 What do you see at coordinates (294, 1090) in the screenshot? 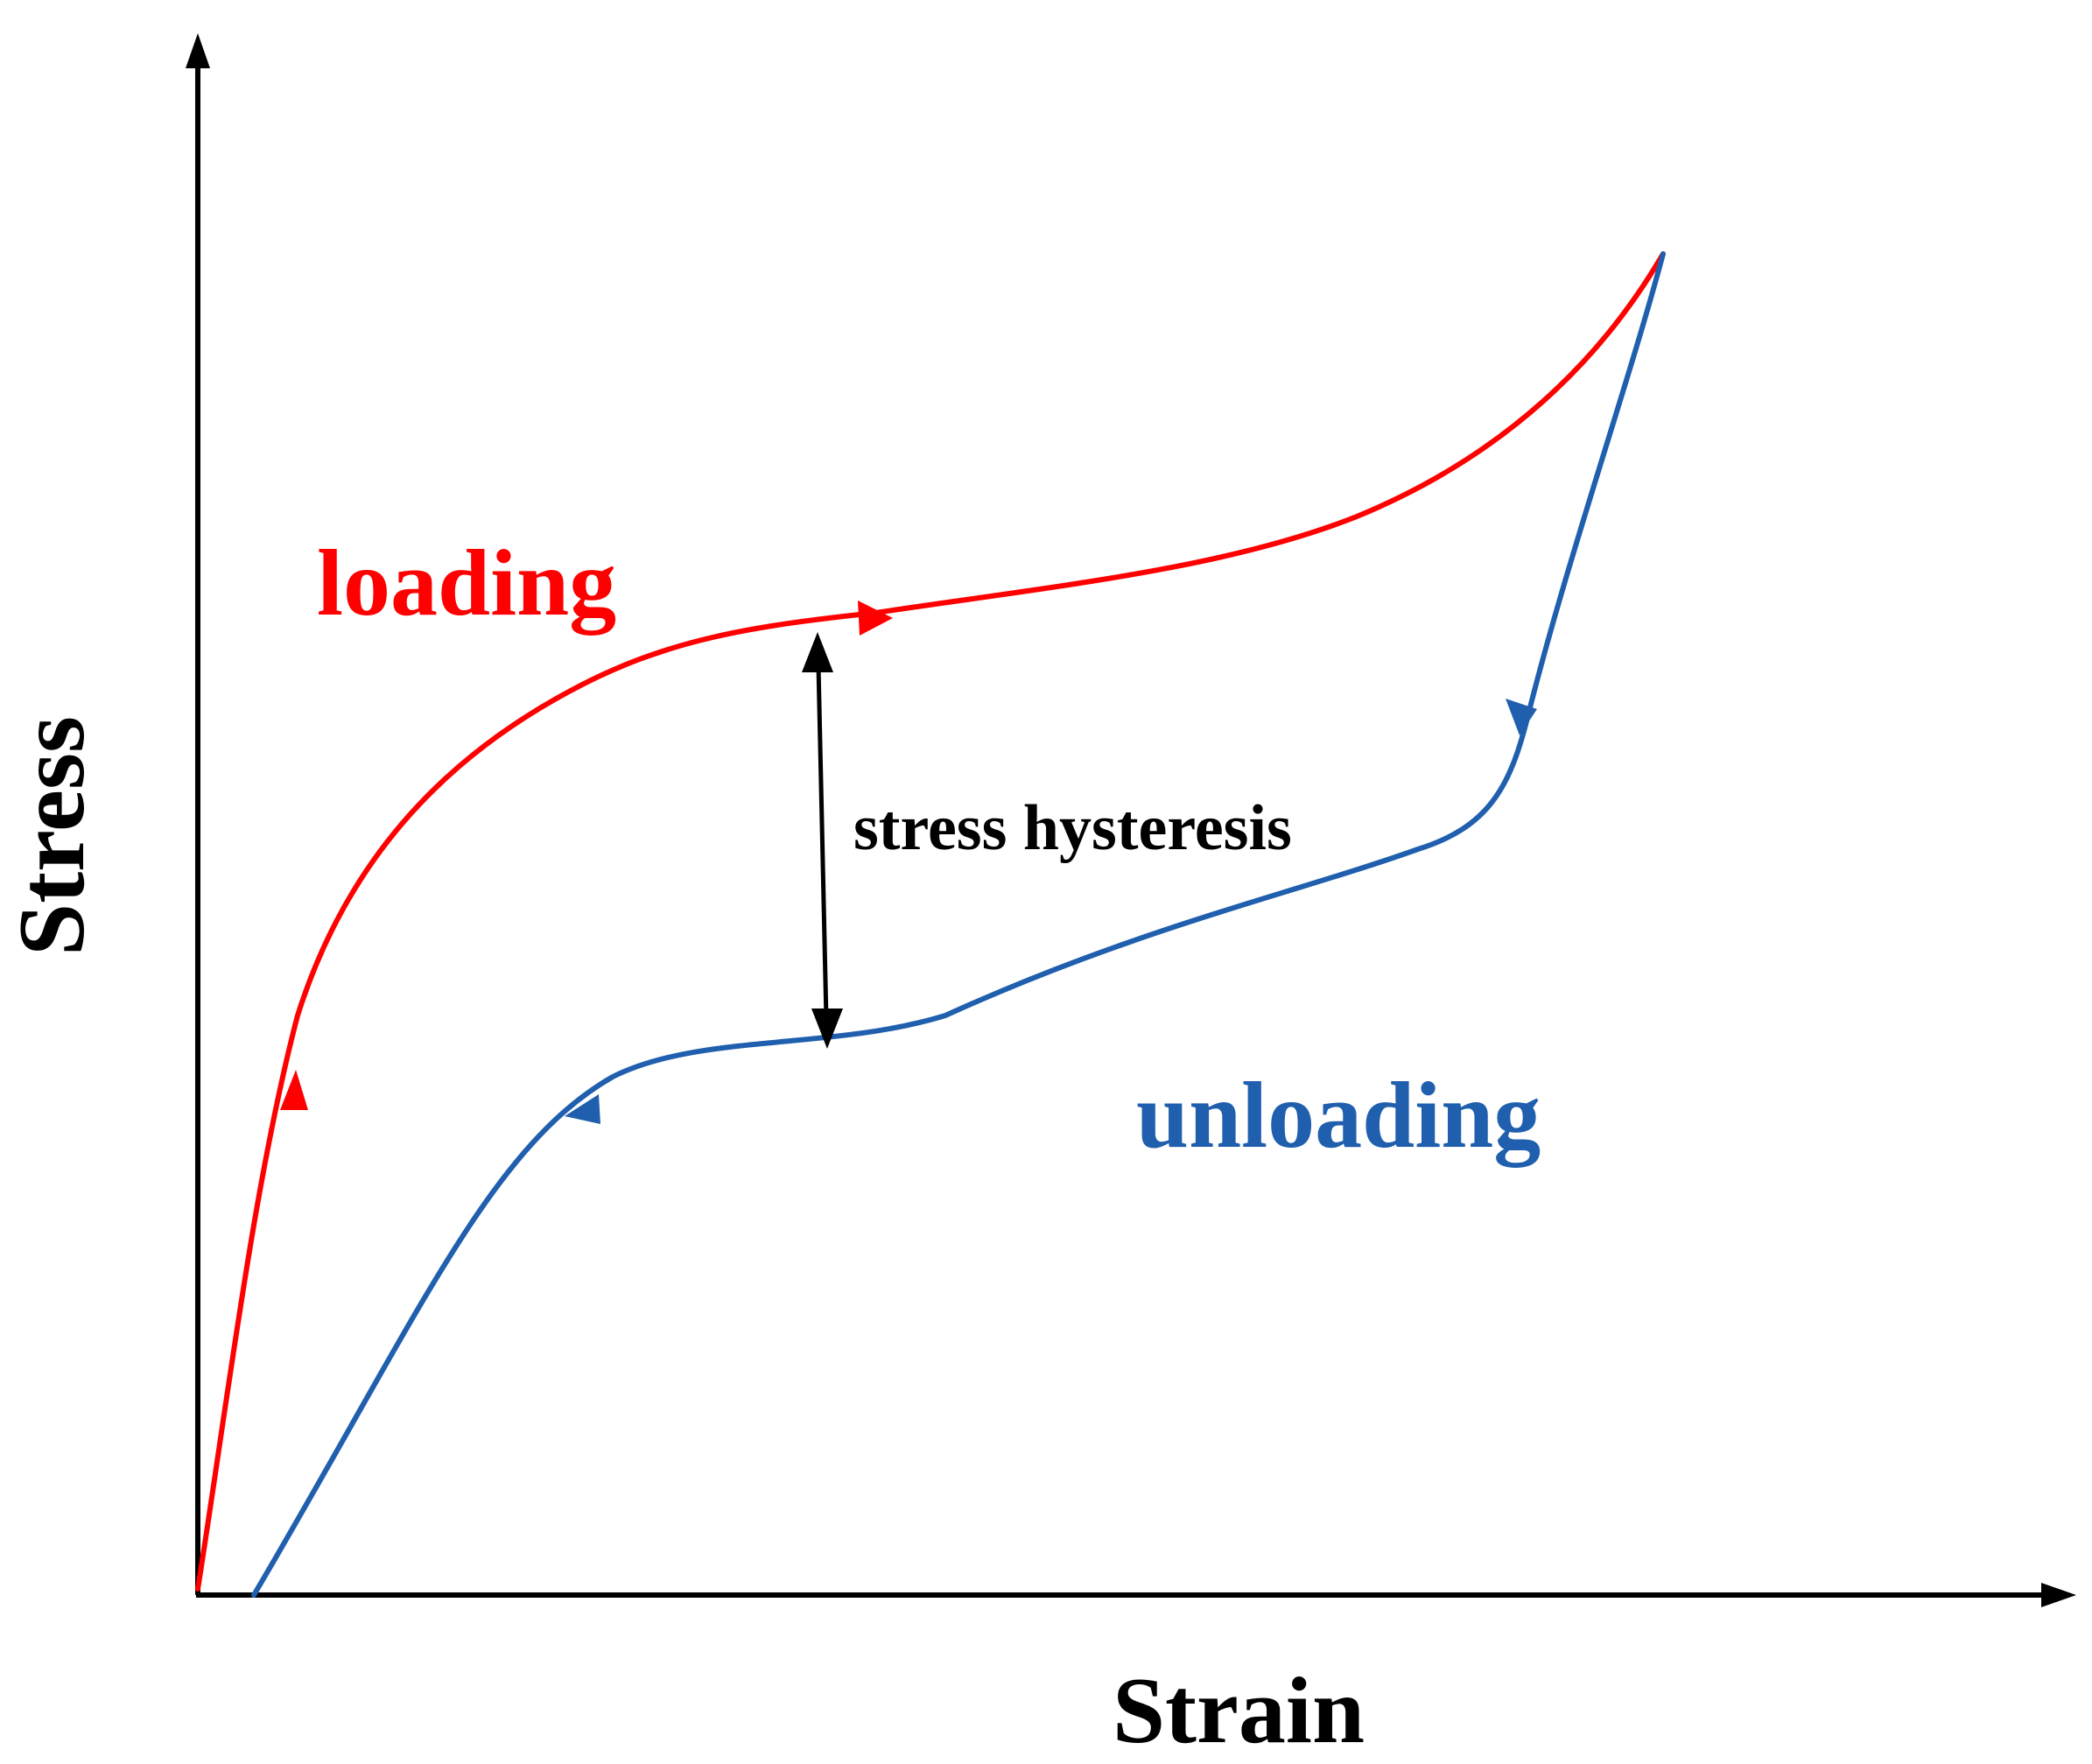
I see `loading-arrow-up-icon` at bounding box center [294, 1090].